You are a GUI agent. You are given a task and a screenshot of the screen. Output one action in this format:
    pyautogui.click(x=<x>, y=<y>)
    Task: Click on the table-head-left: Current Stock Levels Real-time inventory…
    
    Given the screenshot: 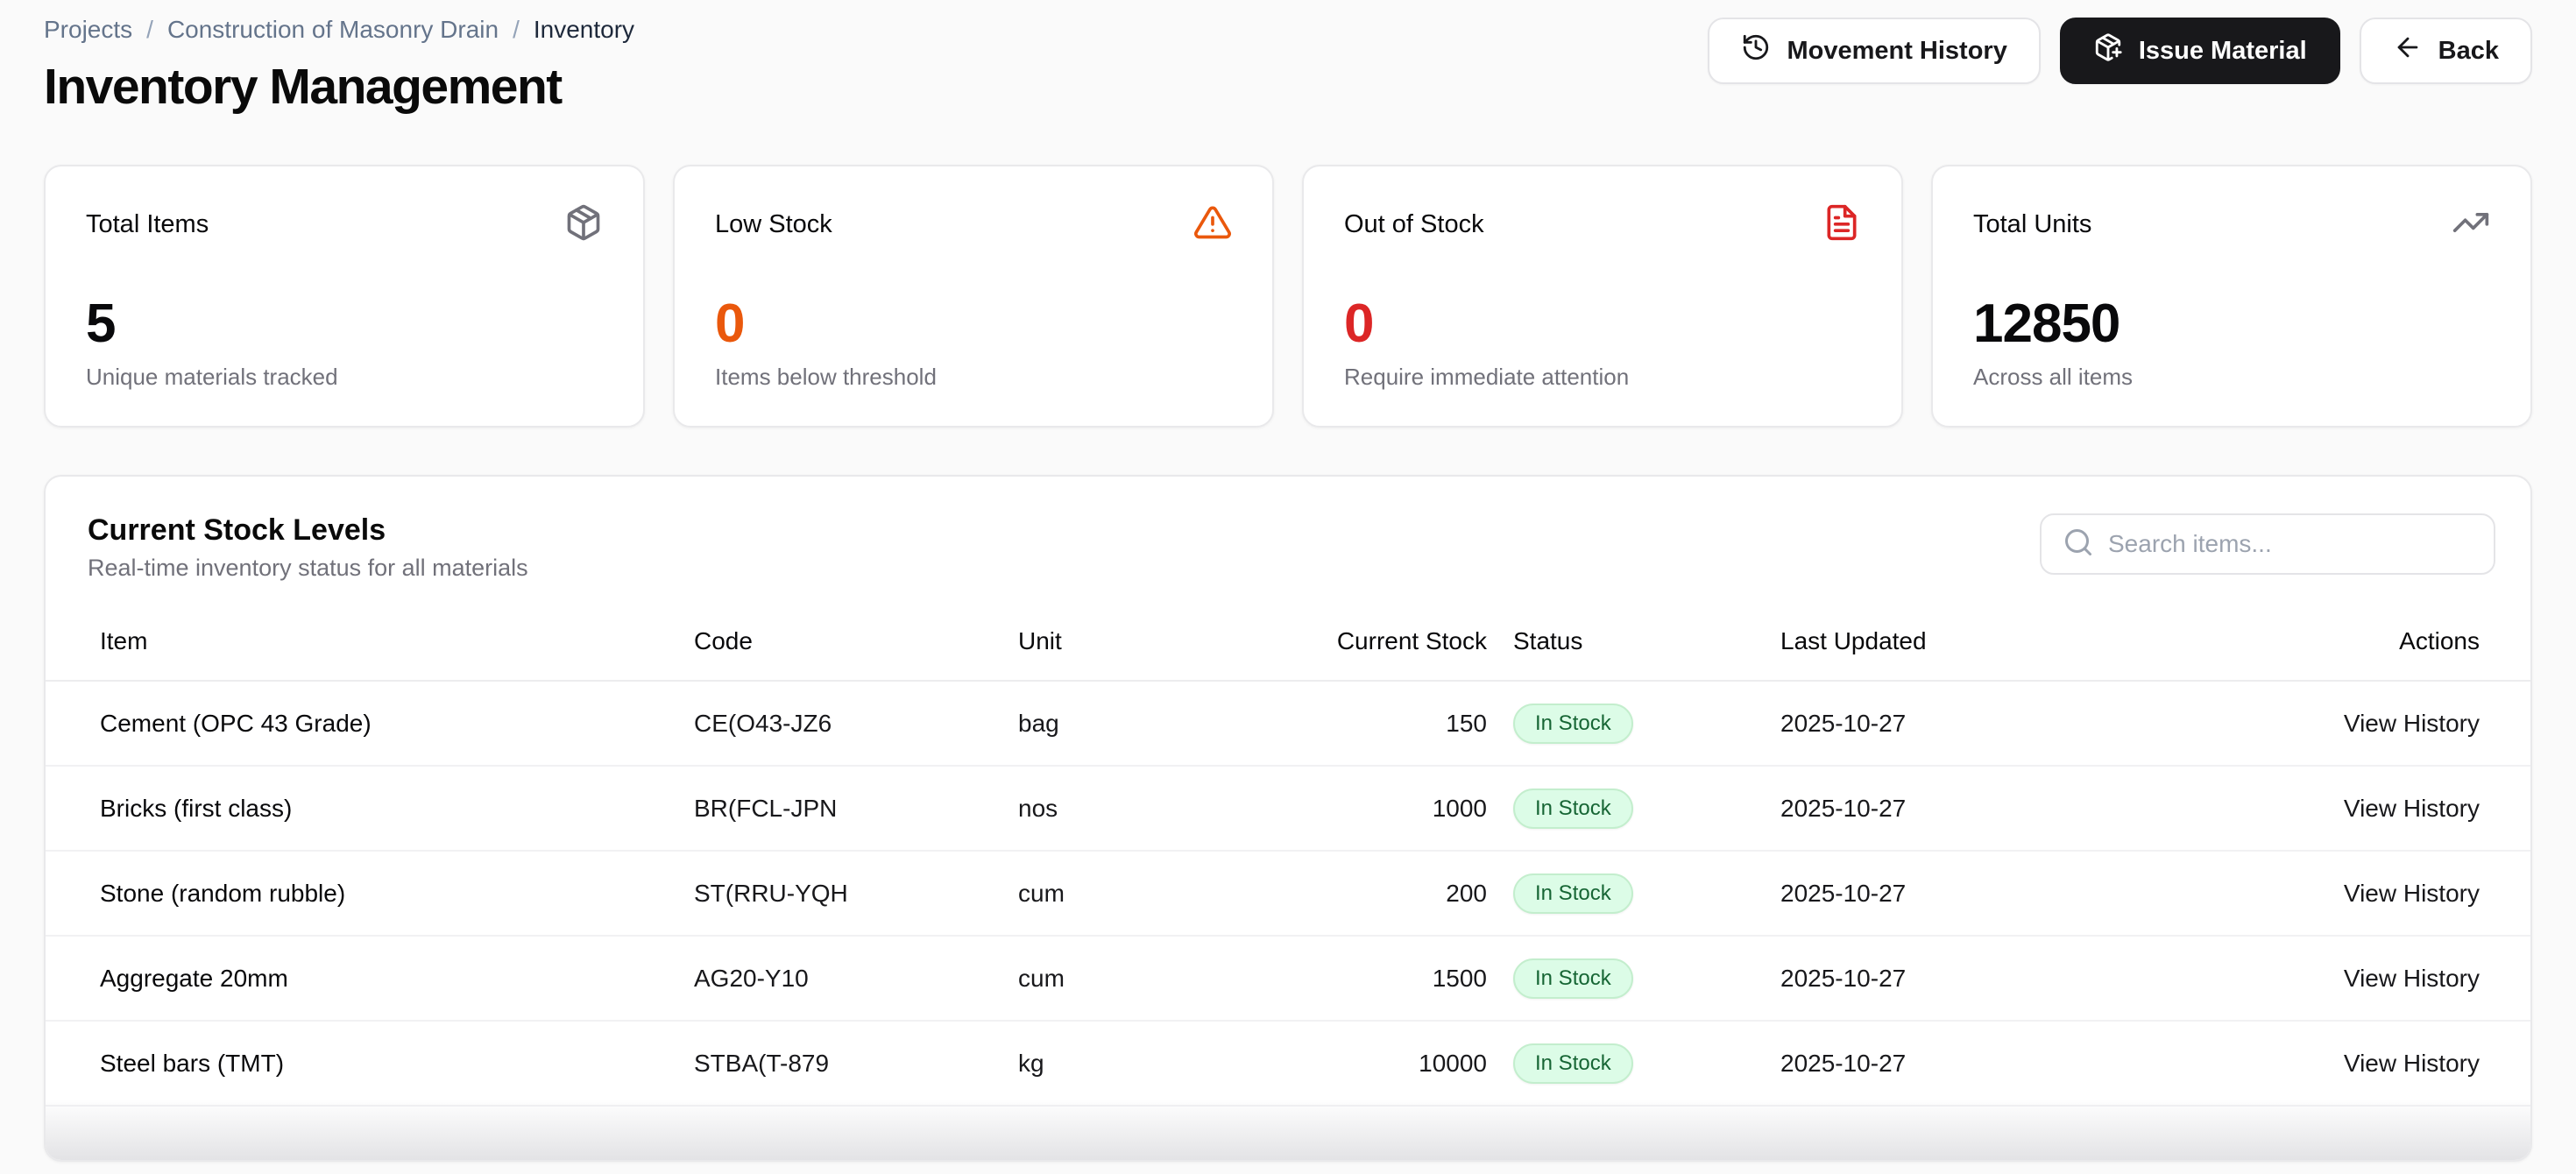 What is the action you would take?
    pyautogui.click(x=308, y=547)
    